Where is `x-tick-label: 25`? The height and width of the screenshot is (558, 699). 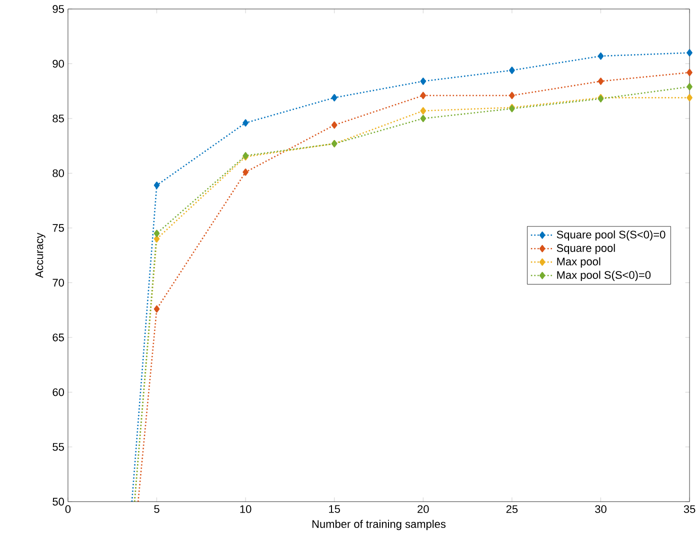 x-tick-label: 25 is located at coordinates (512, 509).